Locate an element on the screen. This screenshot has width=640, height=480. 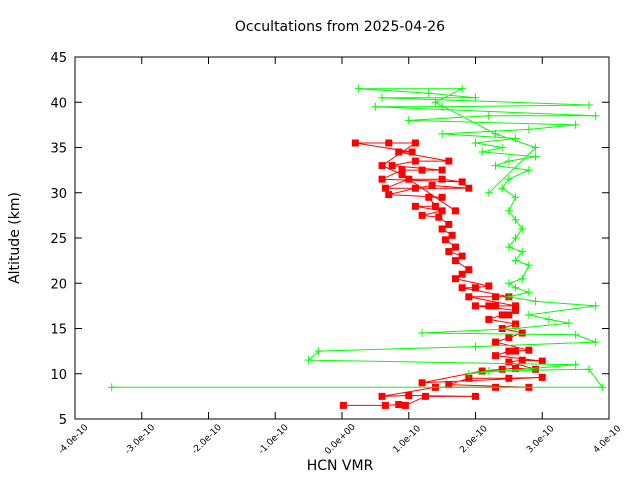
y-tick-label: 30 is located at coordinates (58, 194).